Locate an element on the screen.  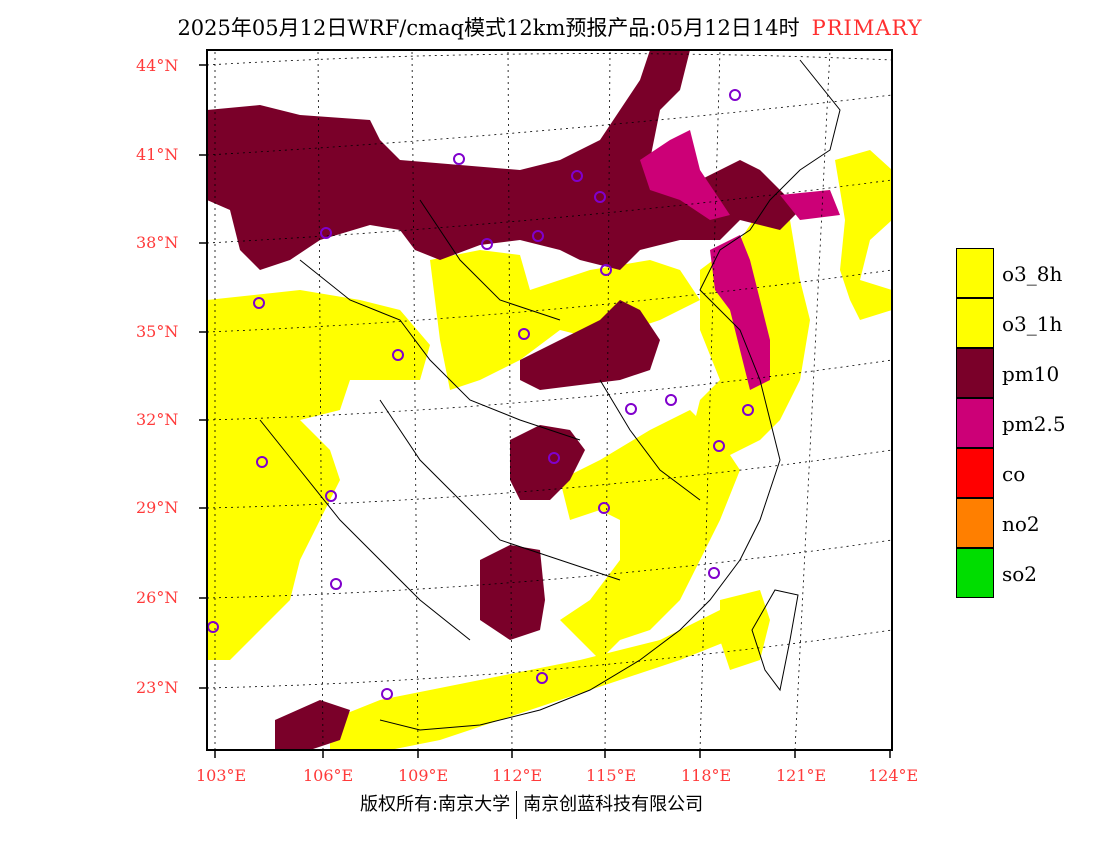
pm10-region-hunan is located at coordinates (547, 462).